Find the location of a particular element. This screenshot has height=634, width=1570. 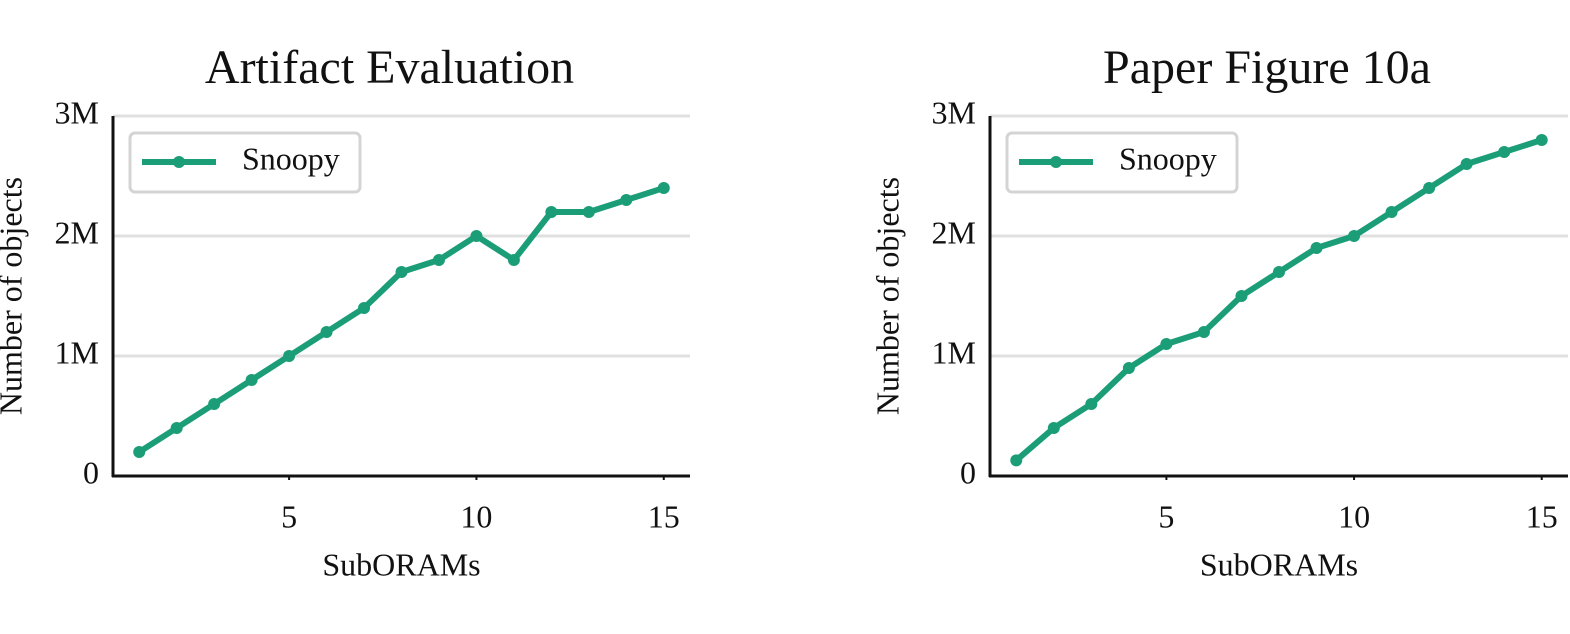

chart-title: Paper Figure 10a is located at coordinates (1267, 67).